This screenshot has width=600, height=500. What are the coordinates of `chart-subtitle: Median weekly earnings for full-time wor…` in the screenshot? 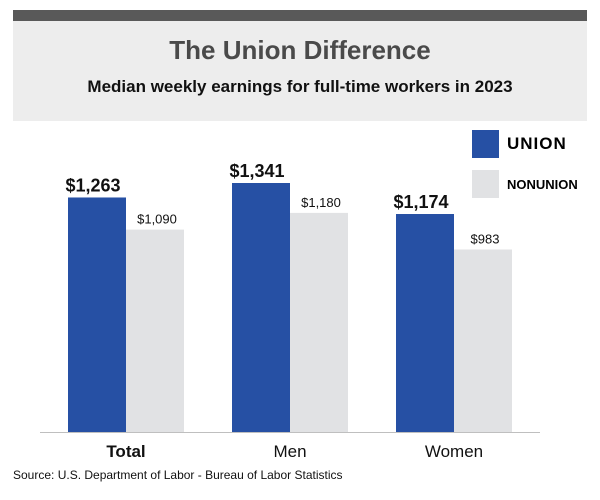 It's located at (300, 86).